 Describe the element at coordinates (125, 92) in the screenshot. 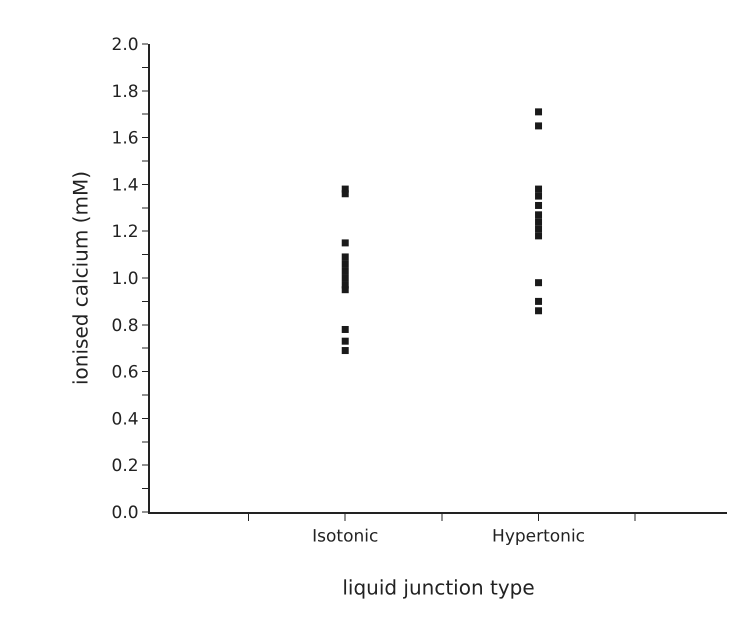

I see `y-tick-label: 1.8` at that location.